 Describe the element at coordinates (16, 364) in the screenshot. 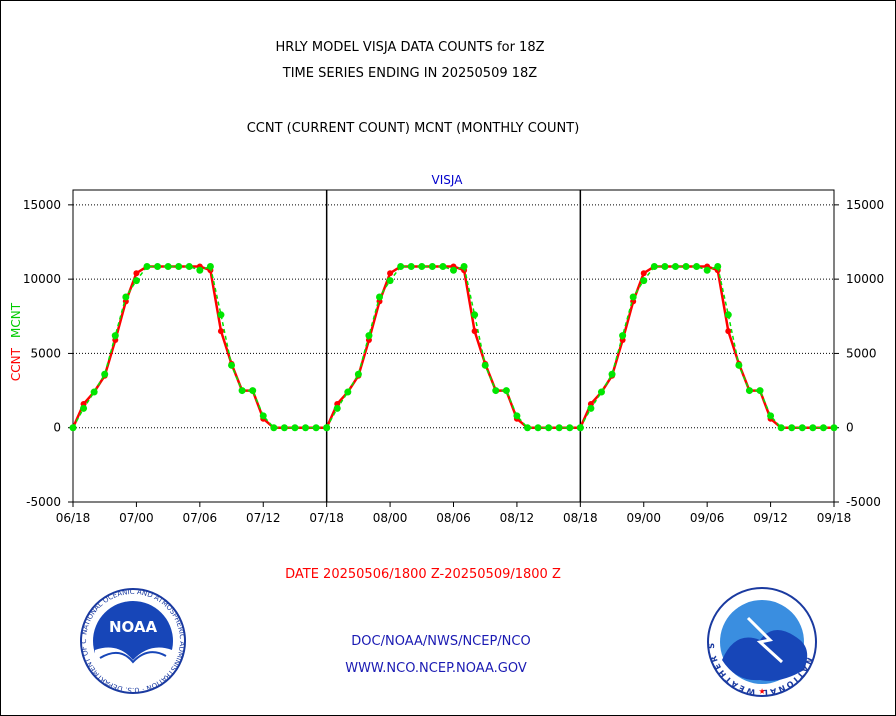

I see `y-label-ccnt: CCNT` at that location.